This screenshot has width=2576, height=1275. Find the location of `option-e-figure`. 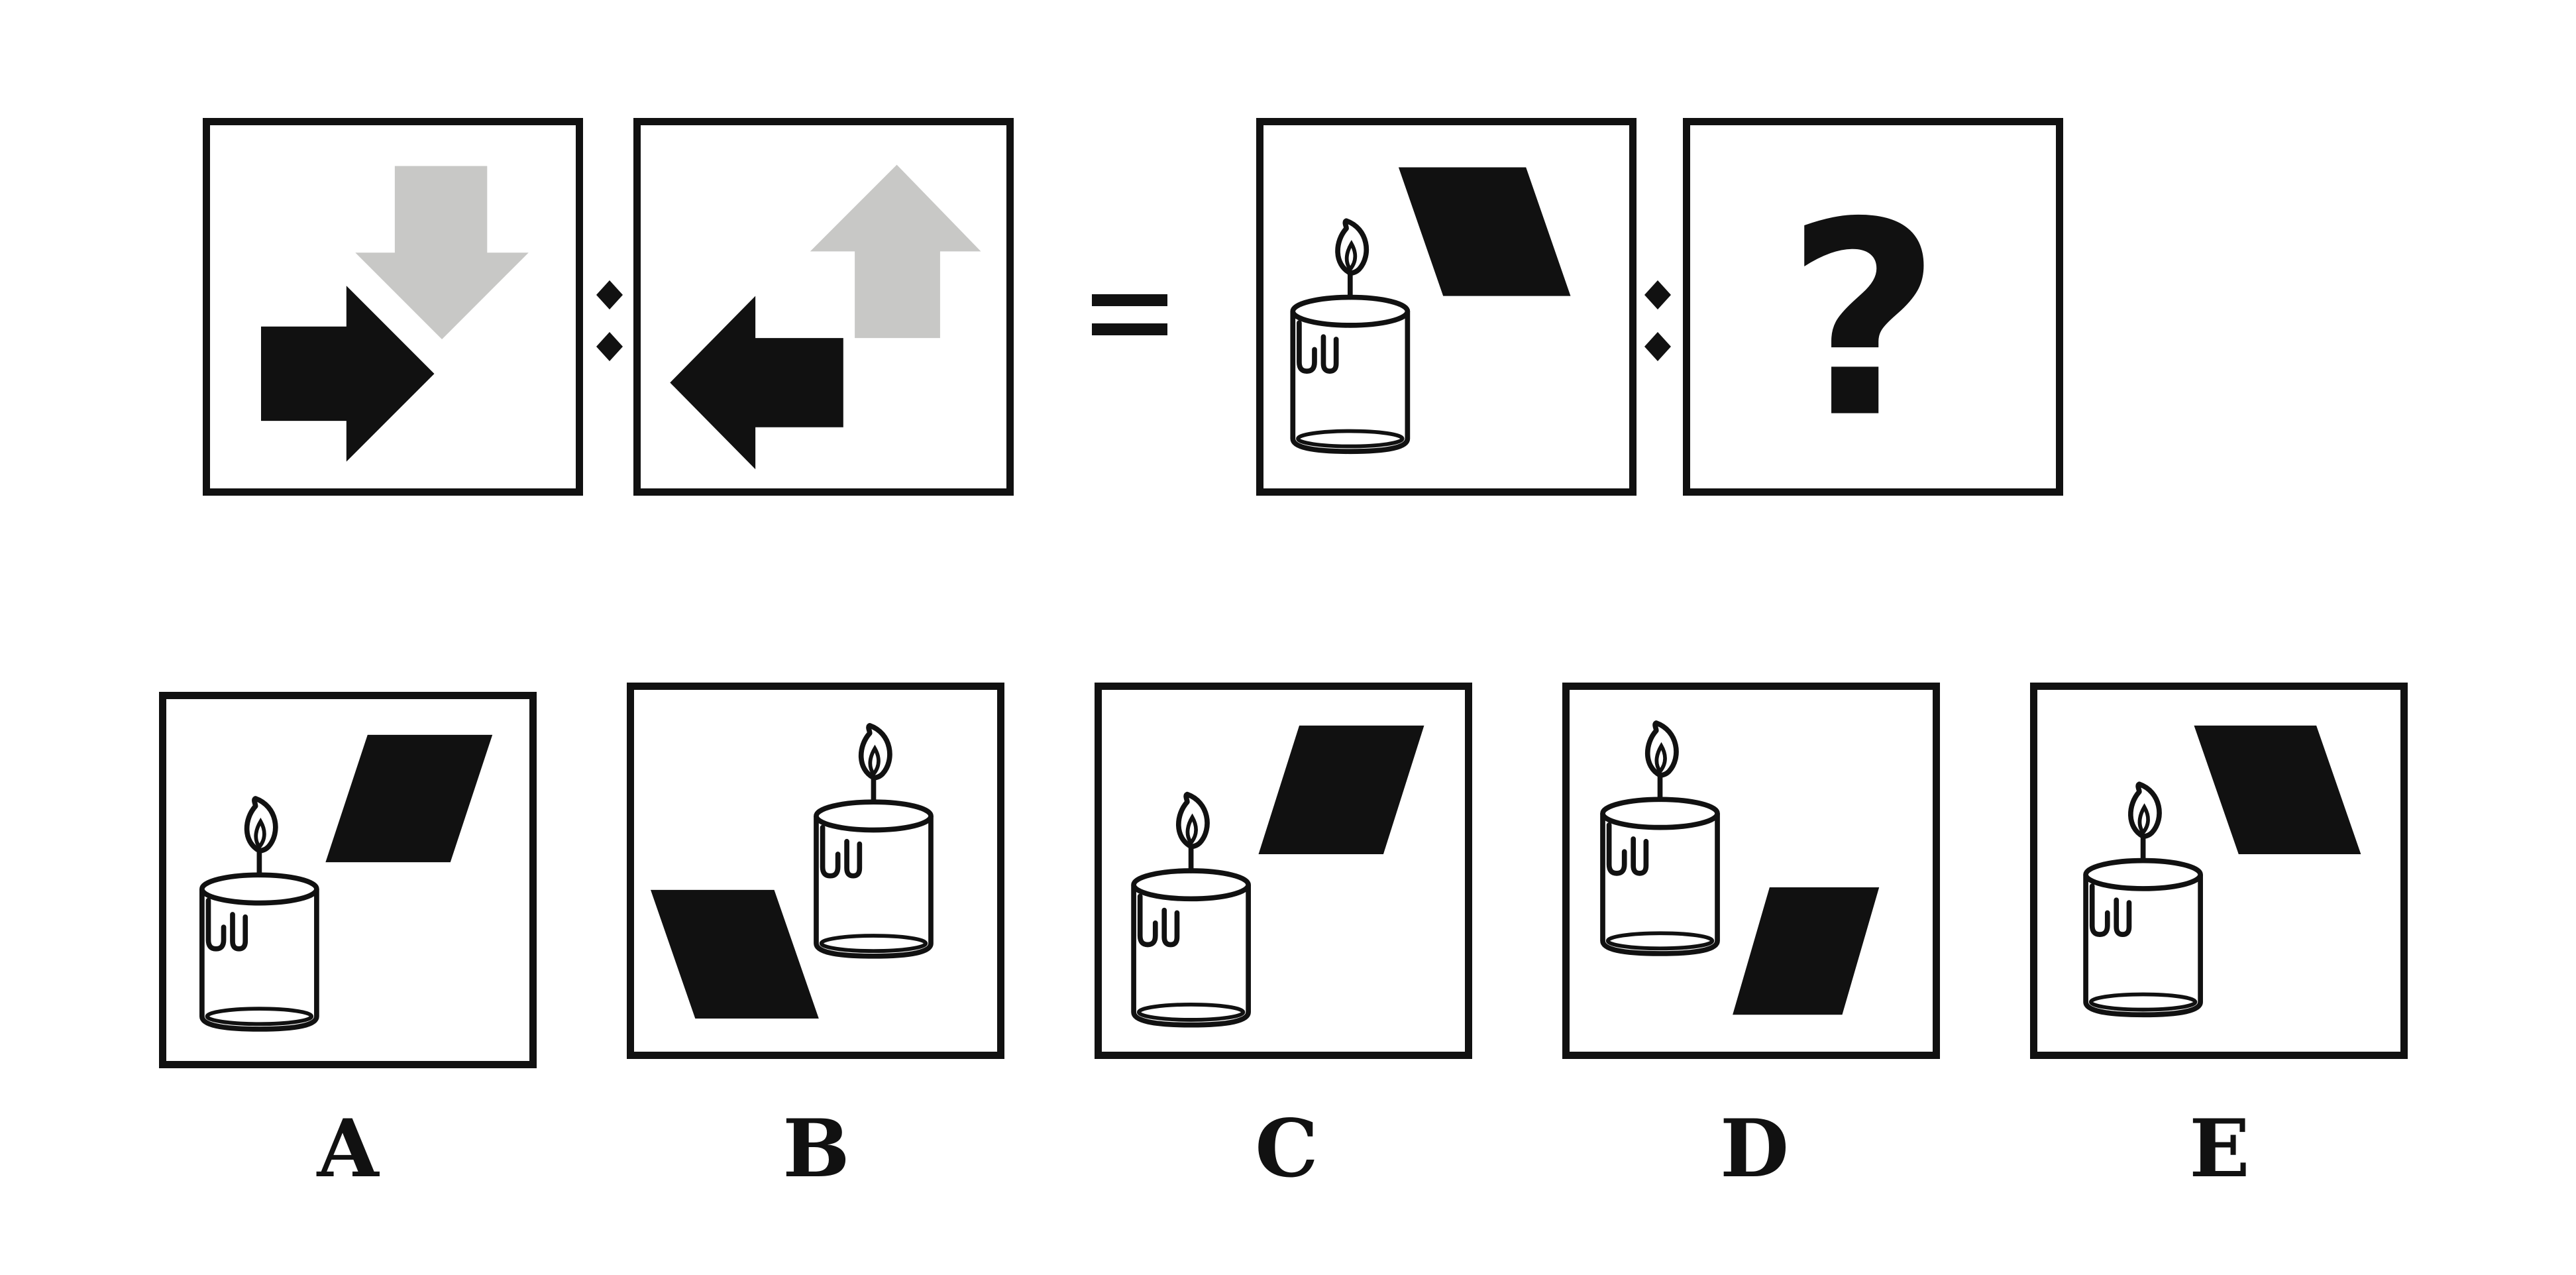

option-e-figure is located at coordinates (2199, 888).